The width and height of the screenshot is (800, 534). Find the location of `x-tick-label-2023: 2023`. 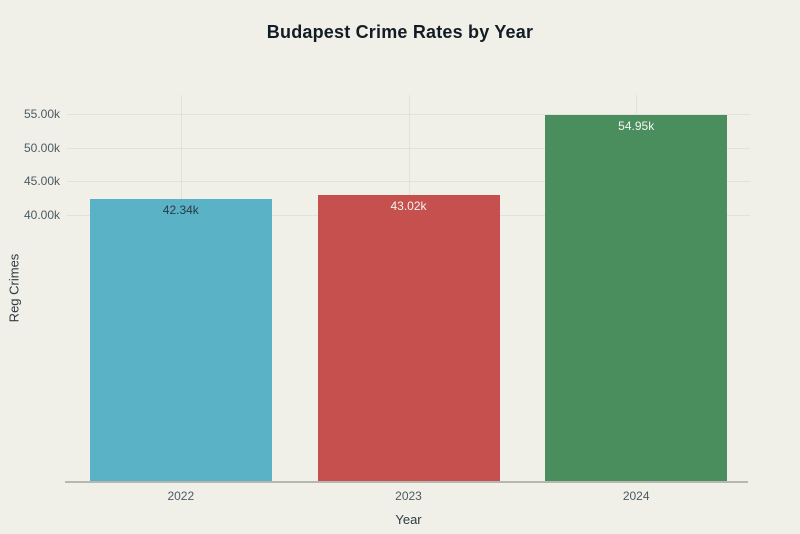

x-tick-label-2023: 2023 is located at coordinates (408, 496).